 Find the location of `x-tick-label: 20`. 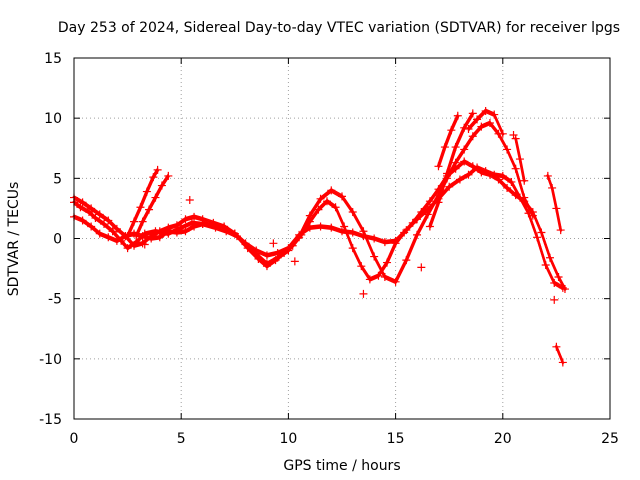

x-tick-label: 20 is located at coordinates (503, 439).